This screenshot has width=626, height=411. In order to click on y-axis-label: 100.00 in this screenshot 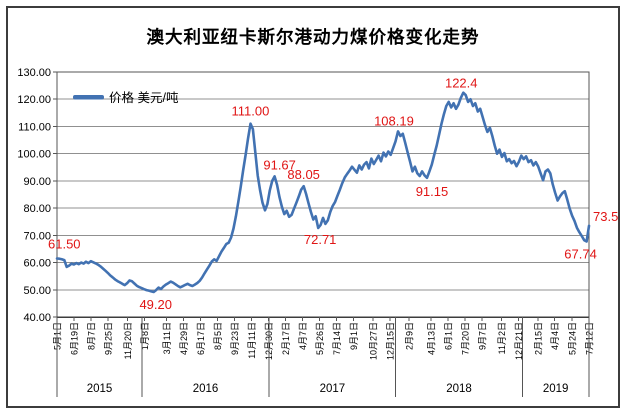, I will do `click(34, 155)`.